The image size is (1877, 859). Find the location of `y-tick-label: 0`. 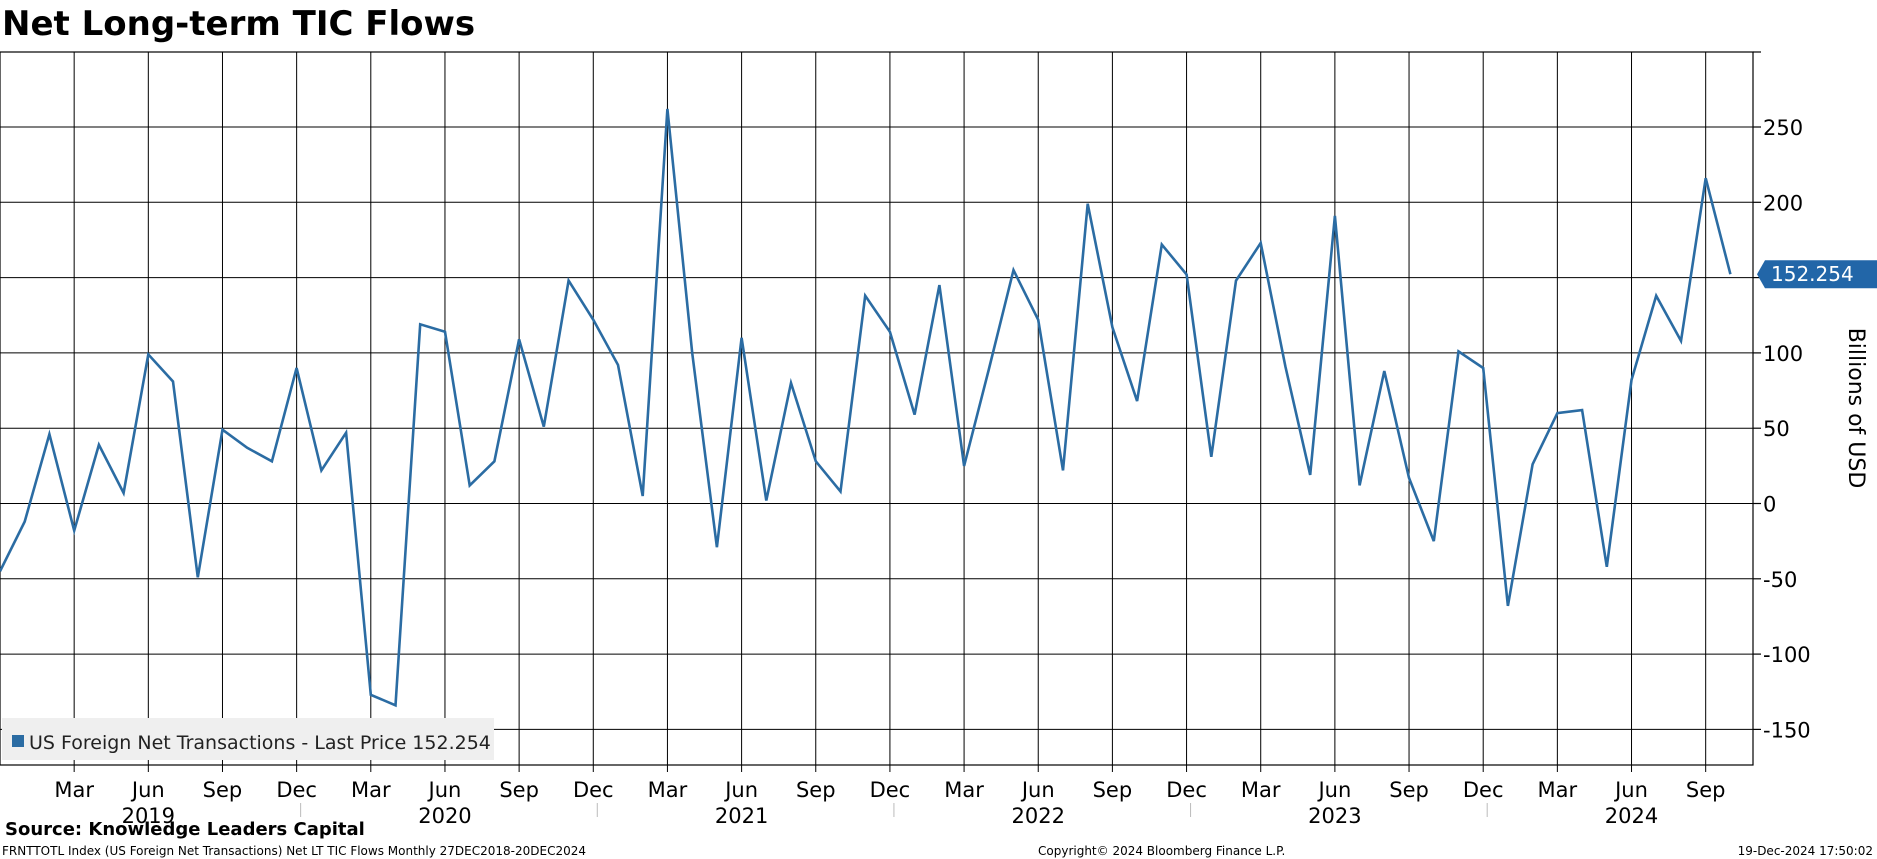

y-tick-label: 0 is located at coordinates (1769, 505).